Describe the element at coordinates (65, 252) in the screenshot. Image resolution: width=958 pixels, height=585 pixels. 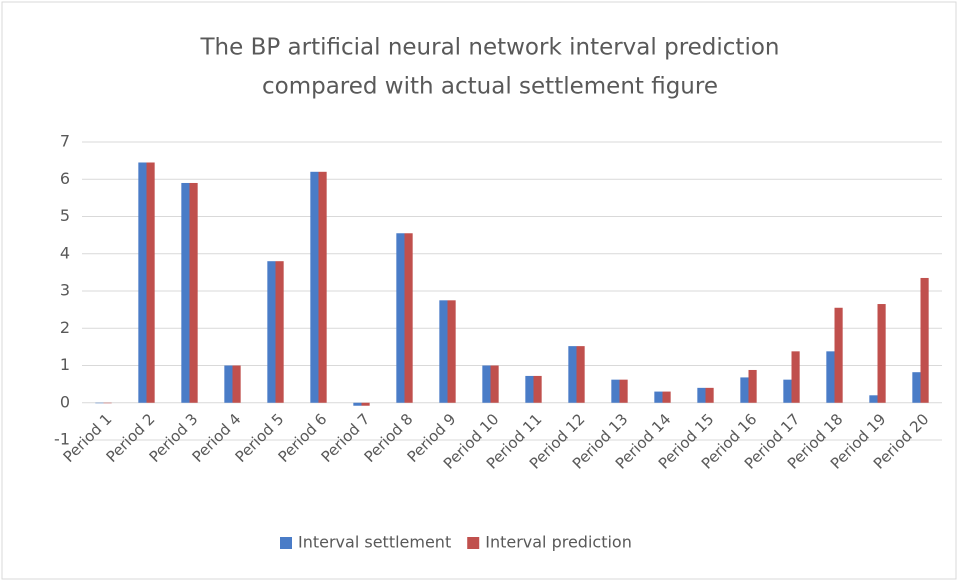
I see `y-tick-label: 4` at that location.